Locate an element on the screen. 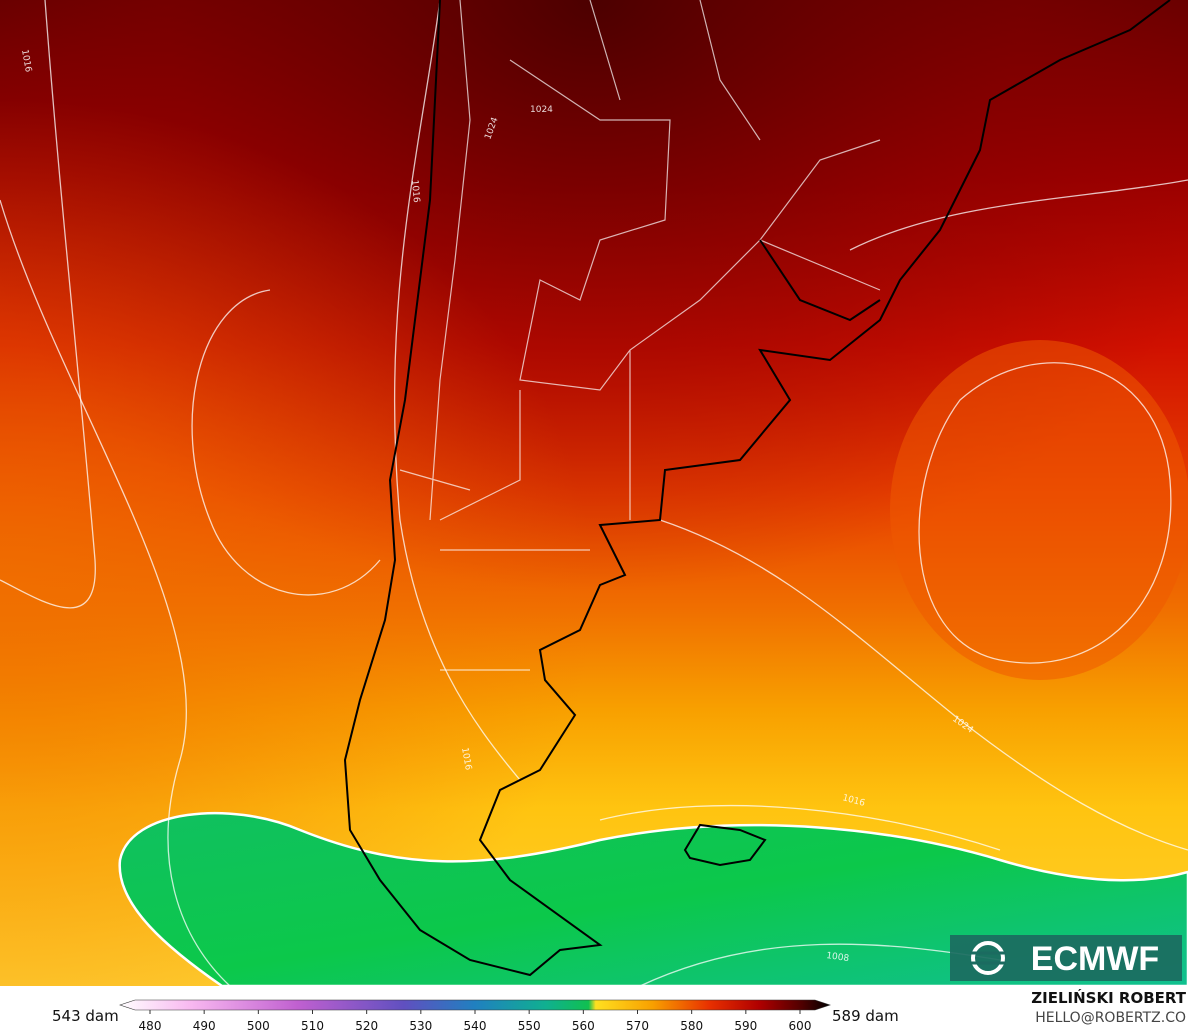 The image size is (1188, 1035). colorbar-tick-label: 520 is located at coordinates (366, 1026).